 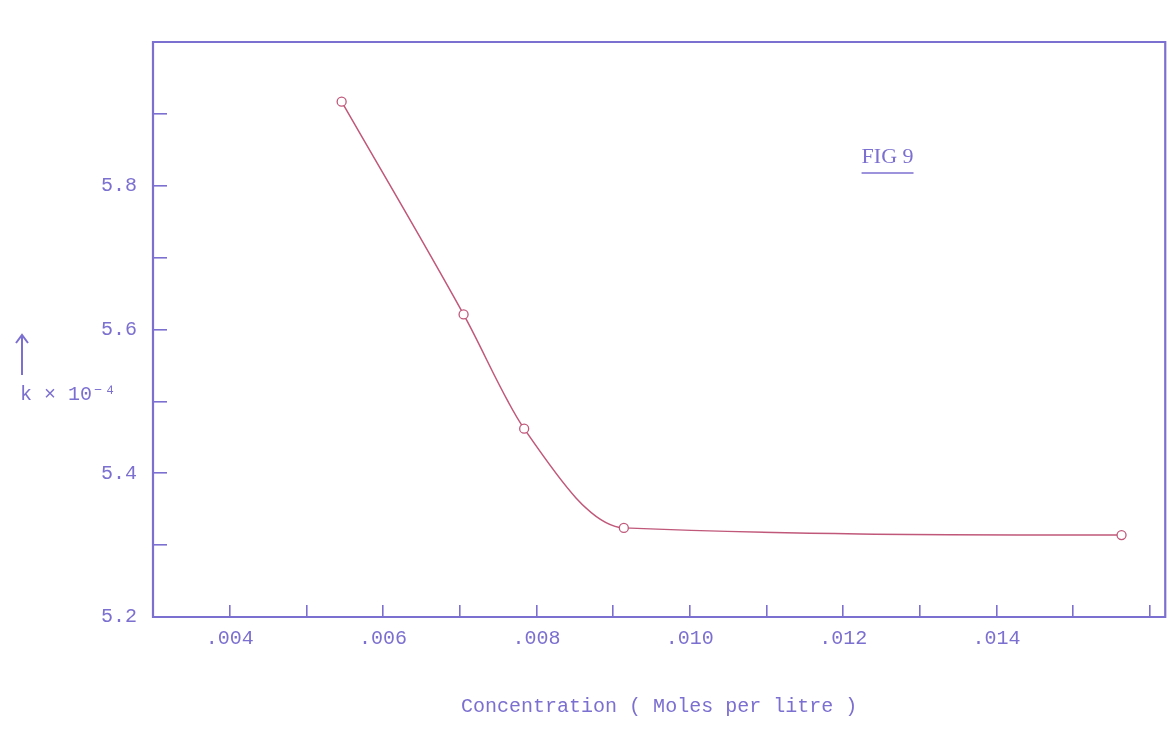 I want to click on y-tick-label: 5.6, so click(x=118, y=329).